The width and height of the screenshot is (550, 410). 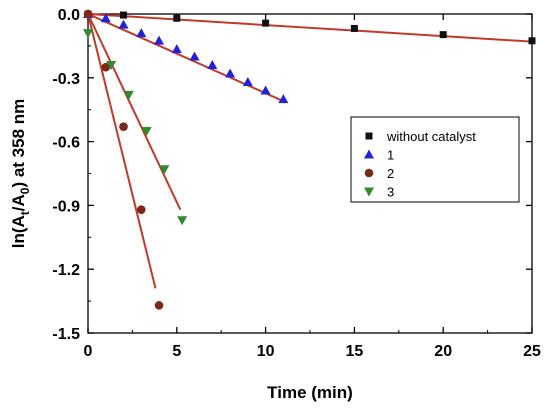 I want to click on y-tick-label: -1.5, so click(x=66, y=334).